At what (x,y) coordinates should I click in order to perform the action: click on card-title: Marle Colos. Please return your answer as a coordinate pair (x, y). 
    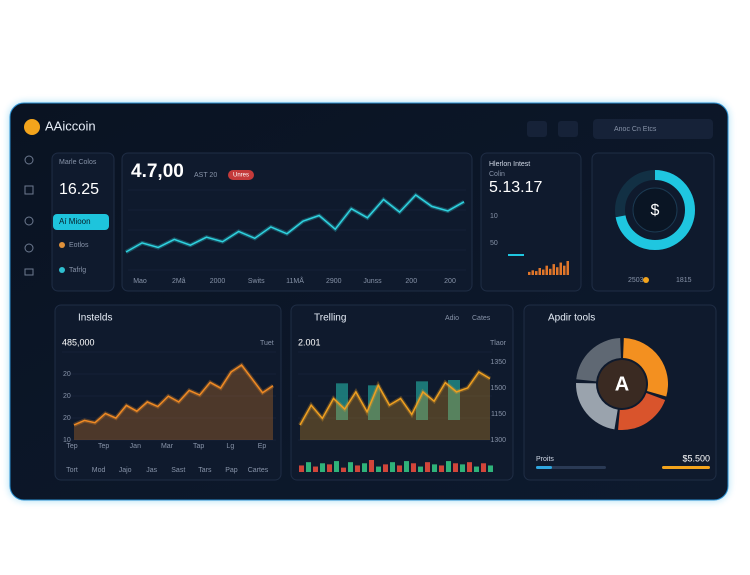
    Looking at the image, I should click on (78, 162).